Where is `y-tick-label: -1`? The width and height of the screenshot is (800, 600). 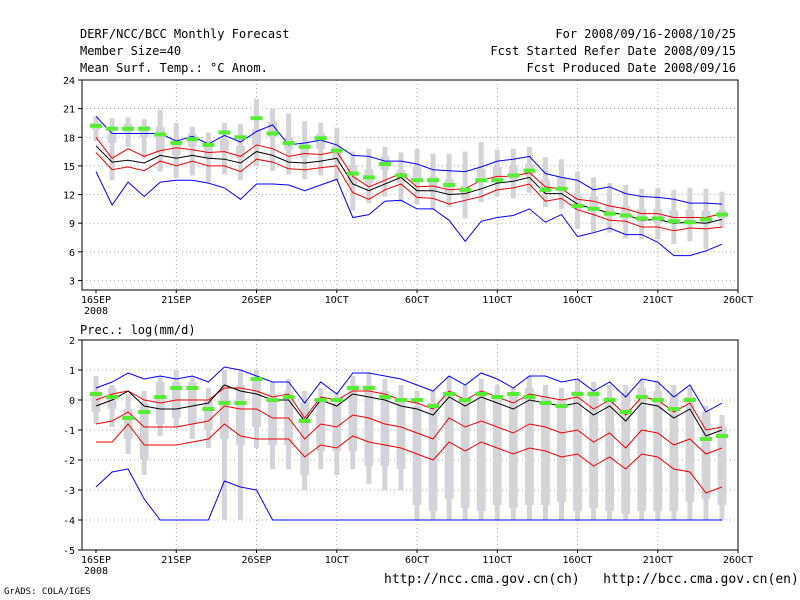 y-tick-label: -1 is located at coordinates (69, 431).